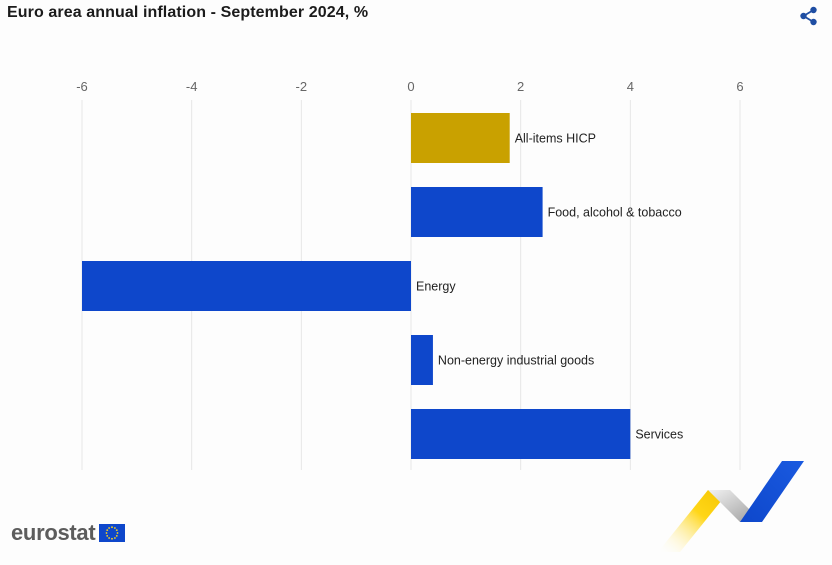  I want to click on x-axis-ticks: -6 -4 -2 0 2 4 6, so click(409, 86).